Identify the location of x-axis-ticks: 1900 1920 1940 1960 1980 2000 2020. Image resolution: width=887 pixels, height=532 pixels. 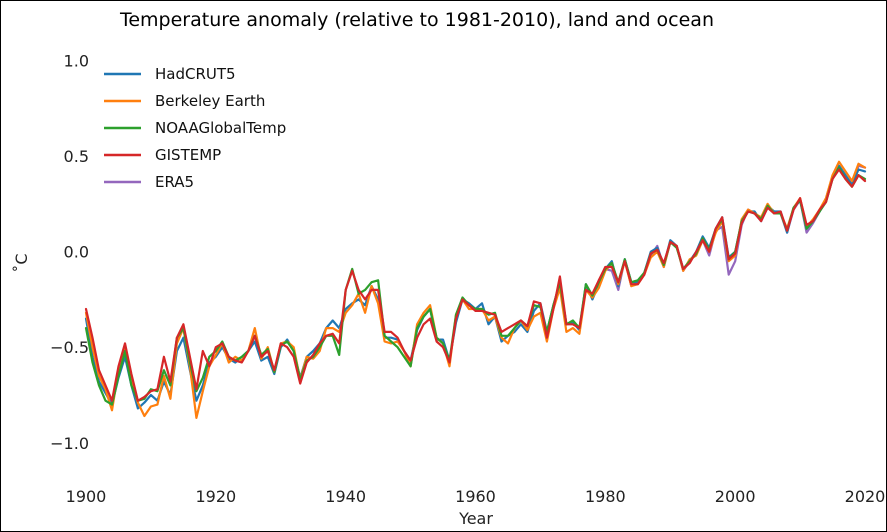
(476, 496).